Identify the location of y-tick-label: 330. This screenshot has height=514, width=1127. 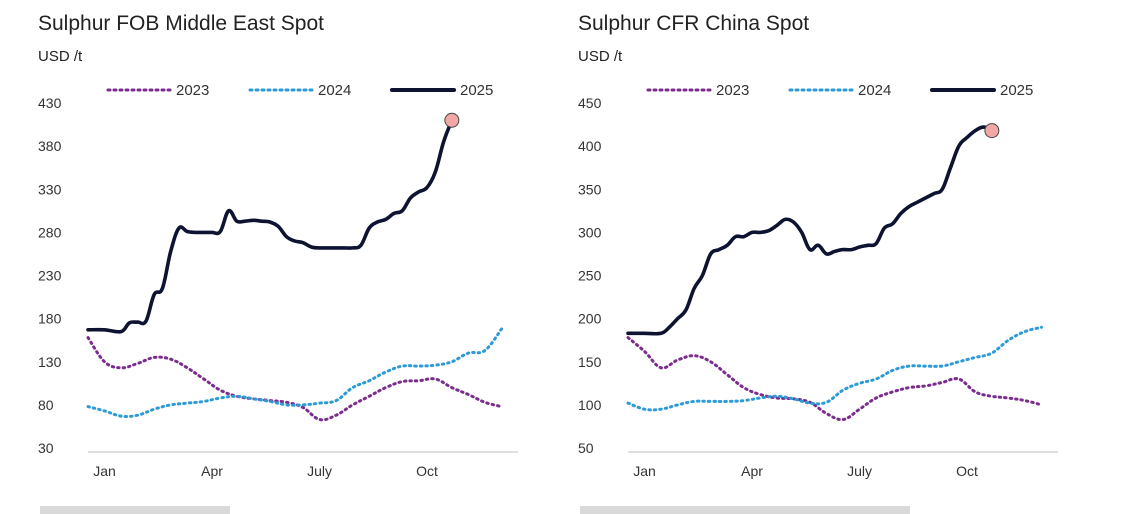
(50, 189).